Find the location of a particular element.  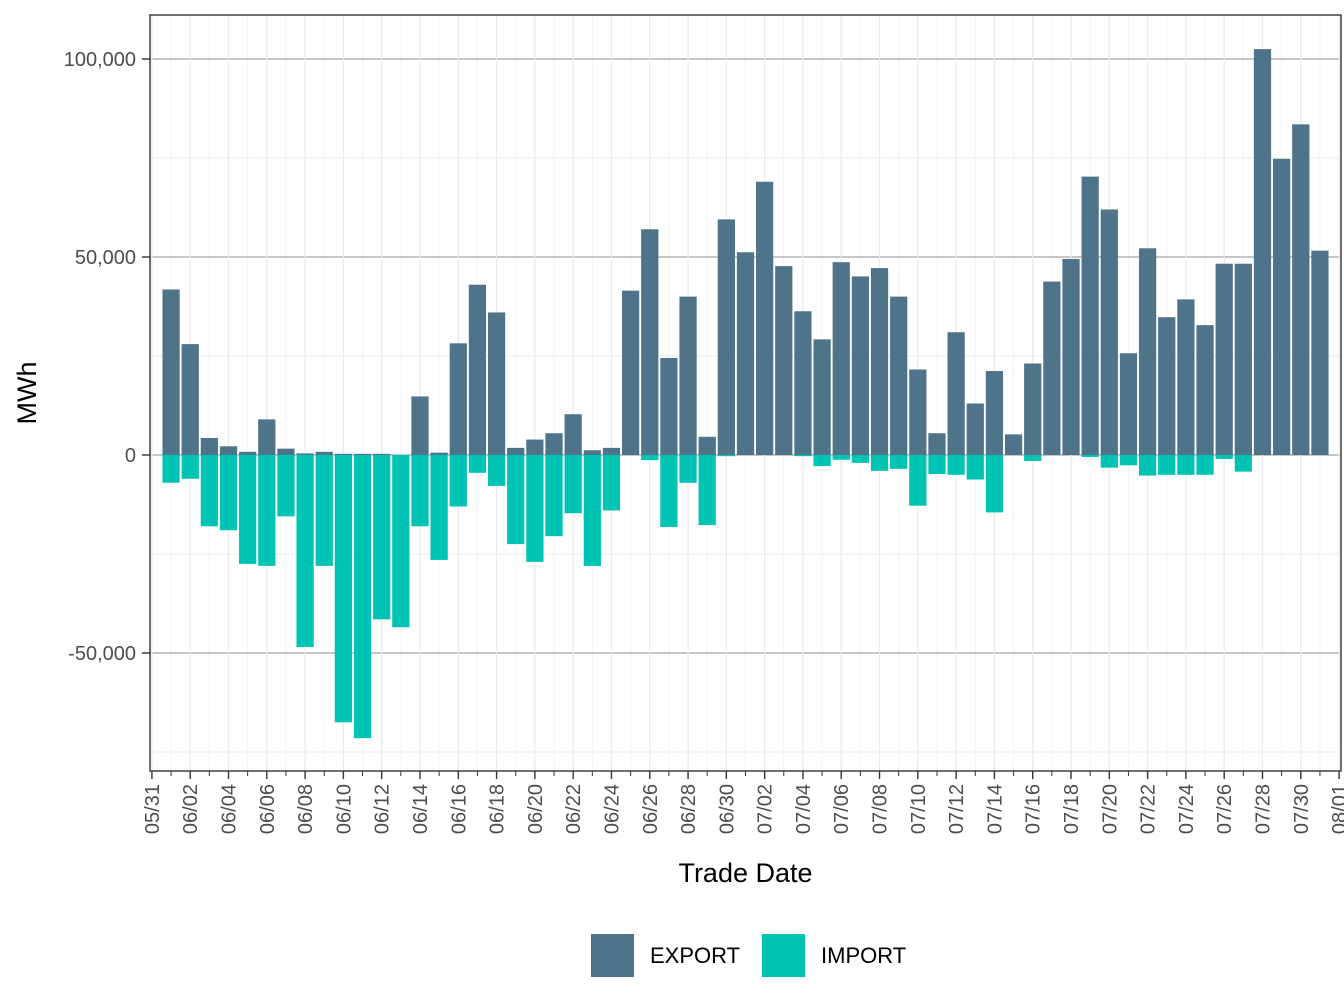

x-tick-label: 06/04 is located at coordinates (230, 809).